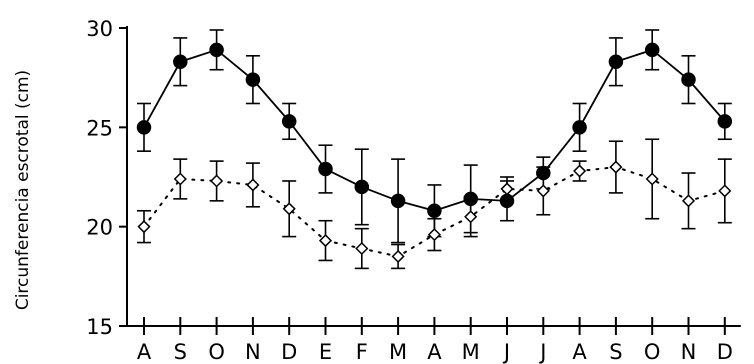 The width and height of the screenshot is (754, 364). Describe the element at coordinates (99, 29) in the screenshot. I see `y-tick-label: 30` at that location.